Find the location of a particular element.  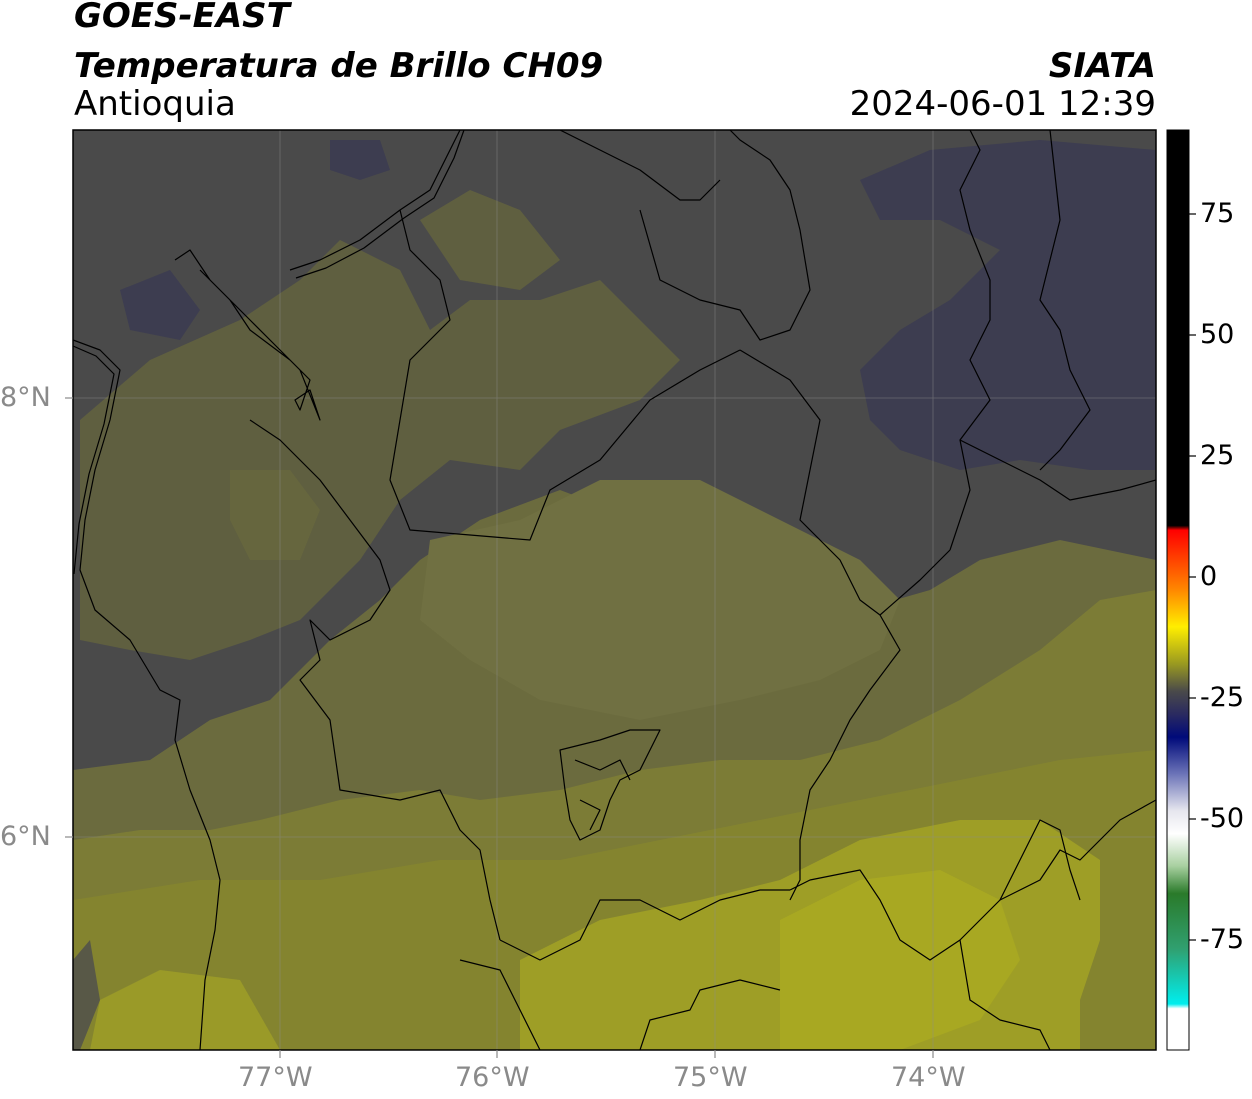

coastline-uraba is located at coordinates (247, 335).